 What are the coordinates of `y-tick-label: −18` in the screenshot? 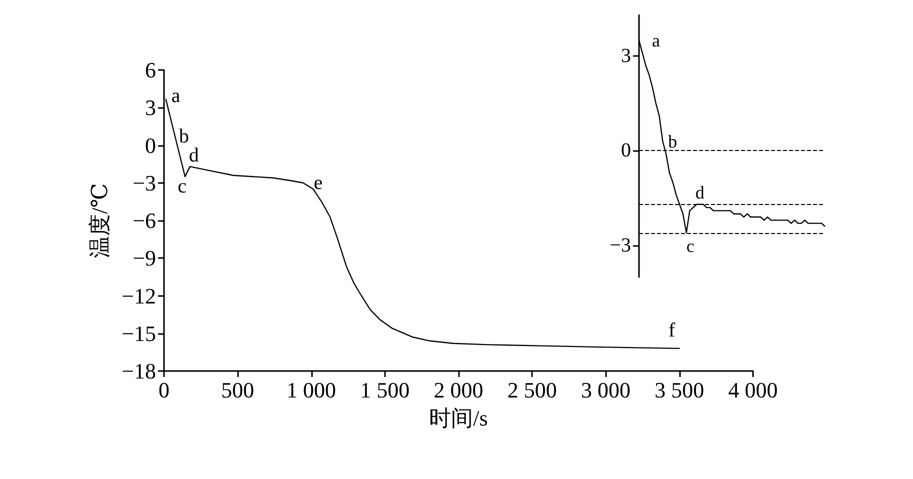 It's located at (139, 371).